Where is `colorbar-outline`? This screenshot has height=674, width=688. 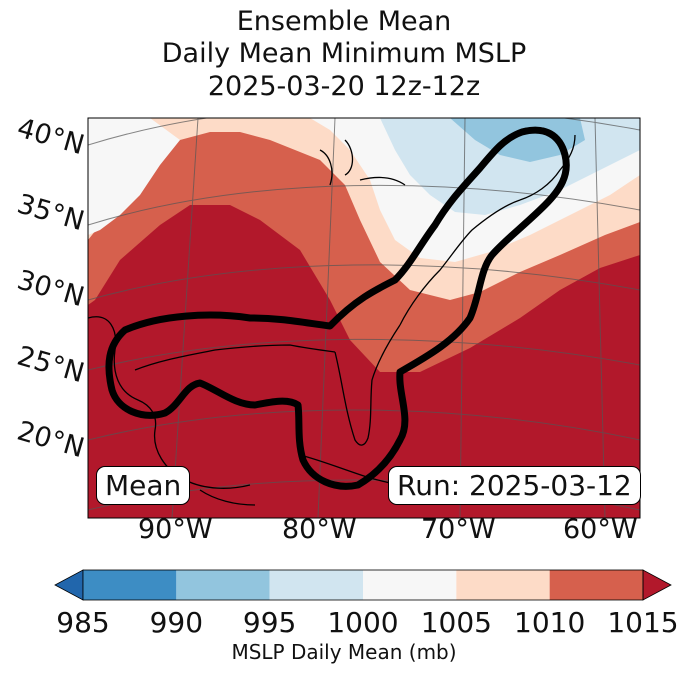
colorbar-outline is located at coordinates (363, 585).